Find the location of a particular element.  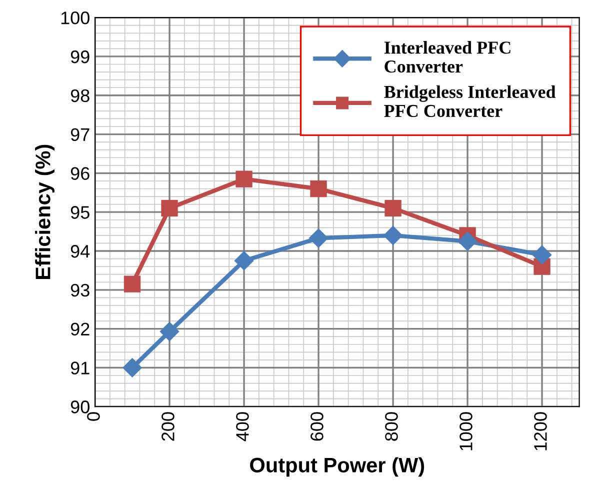

x-tick-label: 600 is located at coordinates (317, 426).